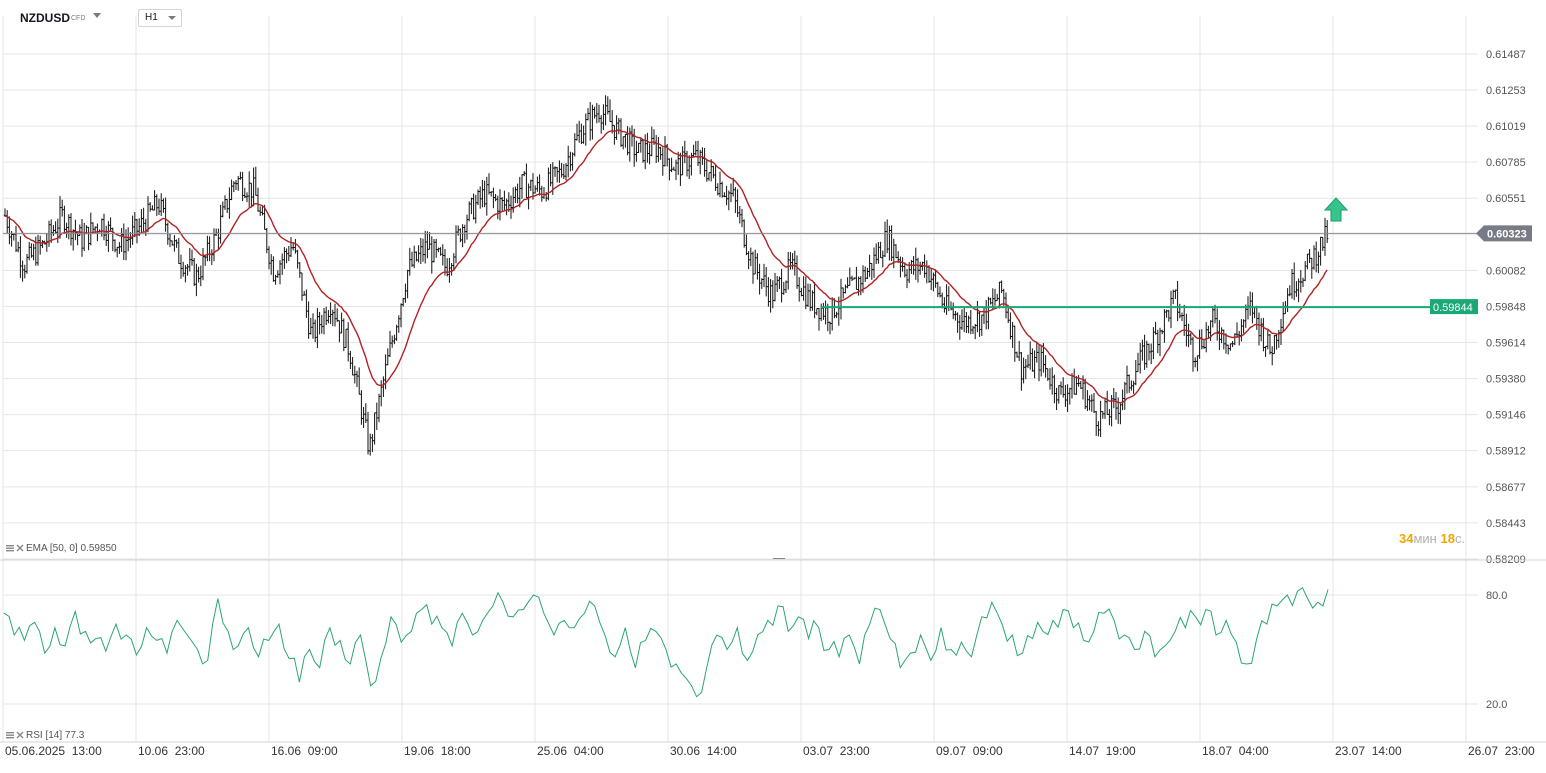 This screenshot has height=773, width=1546. I want to click on rsi-legend: RSI [14] 77.3, so click(45, 735).